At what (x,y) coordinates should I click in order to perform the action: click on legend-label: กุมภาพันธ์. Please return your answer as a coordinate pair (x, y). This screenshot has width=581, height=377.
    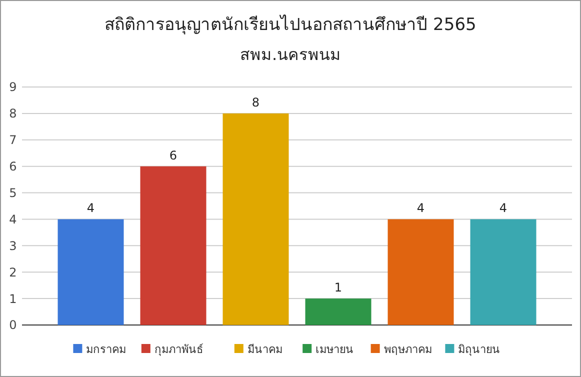
    Looking at the image, I should click on (179, 349).